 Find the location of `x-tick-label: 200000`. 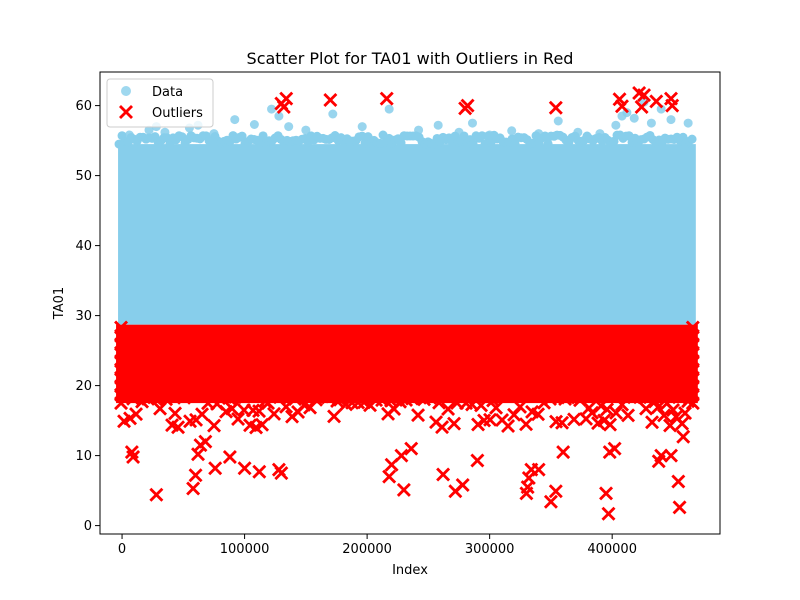

x-tick-label: 200000 is located at coordinates (367, 549).